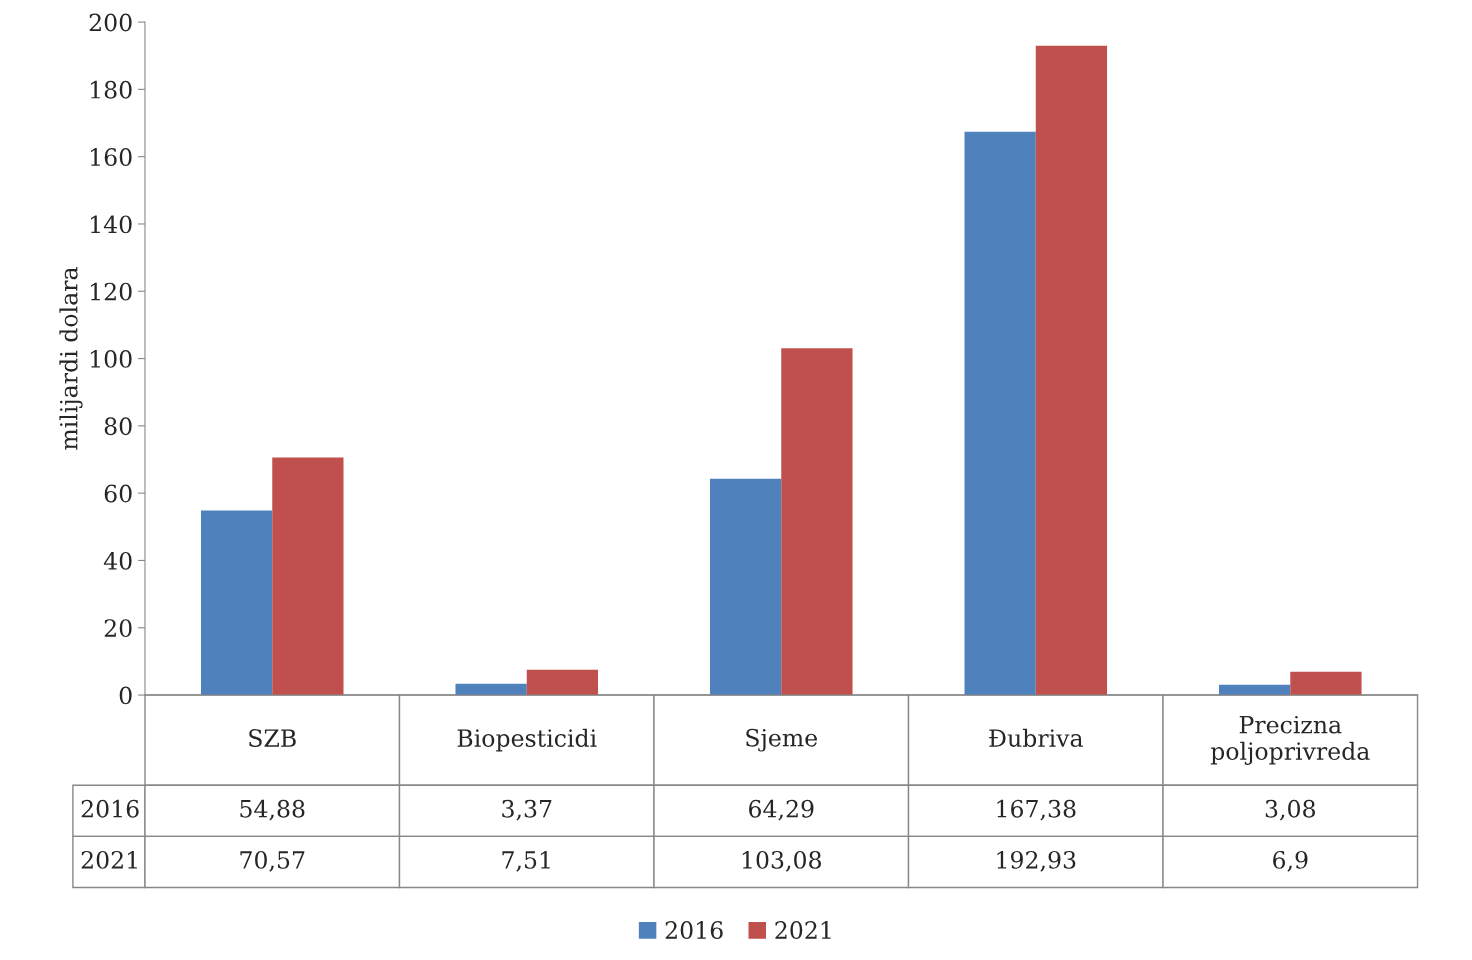 Image resolution: width=1472 pixels, height=960 pixels. Describe the element at coordinates (1036, 737) in the screenshot. I see `x-tick-label: Đubriva` at that location.